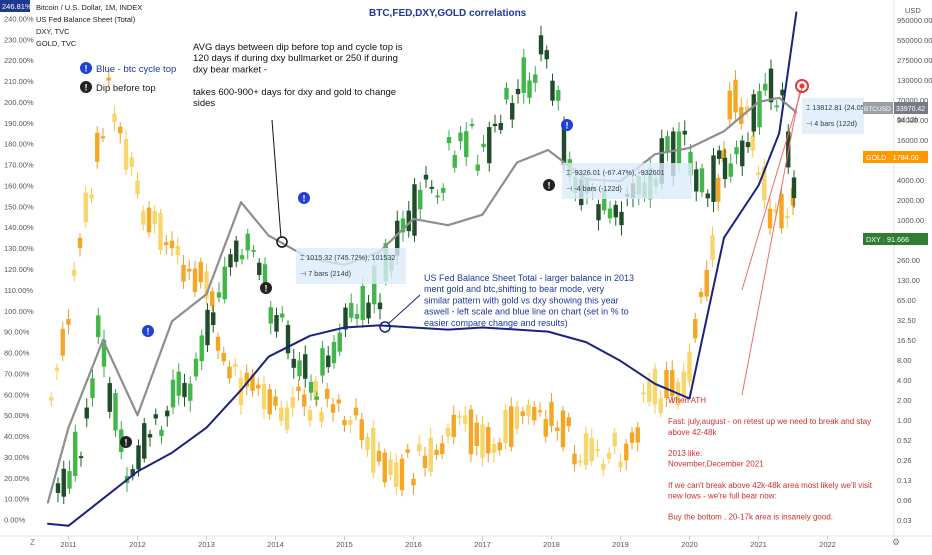  What do you see at coordinates (802, 86) in the screenshot?
I see `ath-target-icon` at bounding box center [802, 86].